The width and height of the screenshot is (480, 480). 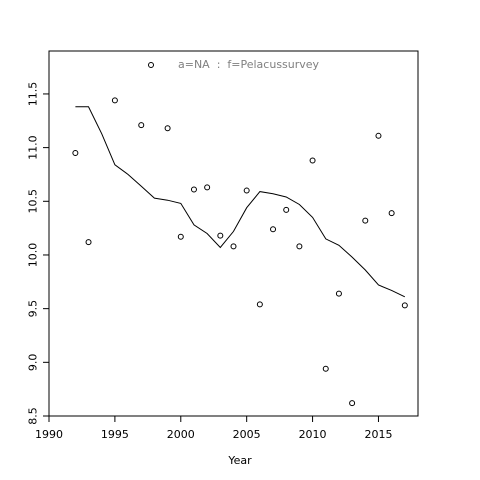 I want to click on y-tick-label: 11.0, so click(x=33, y=147).